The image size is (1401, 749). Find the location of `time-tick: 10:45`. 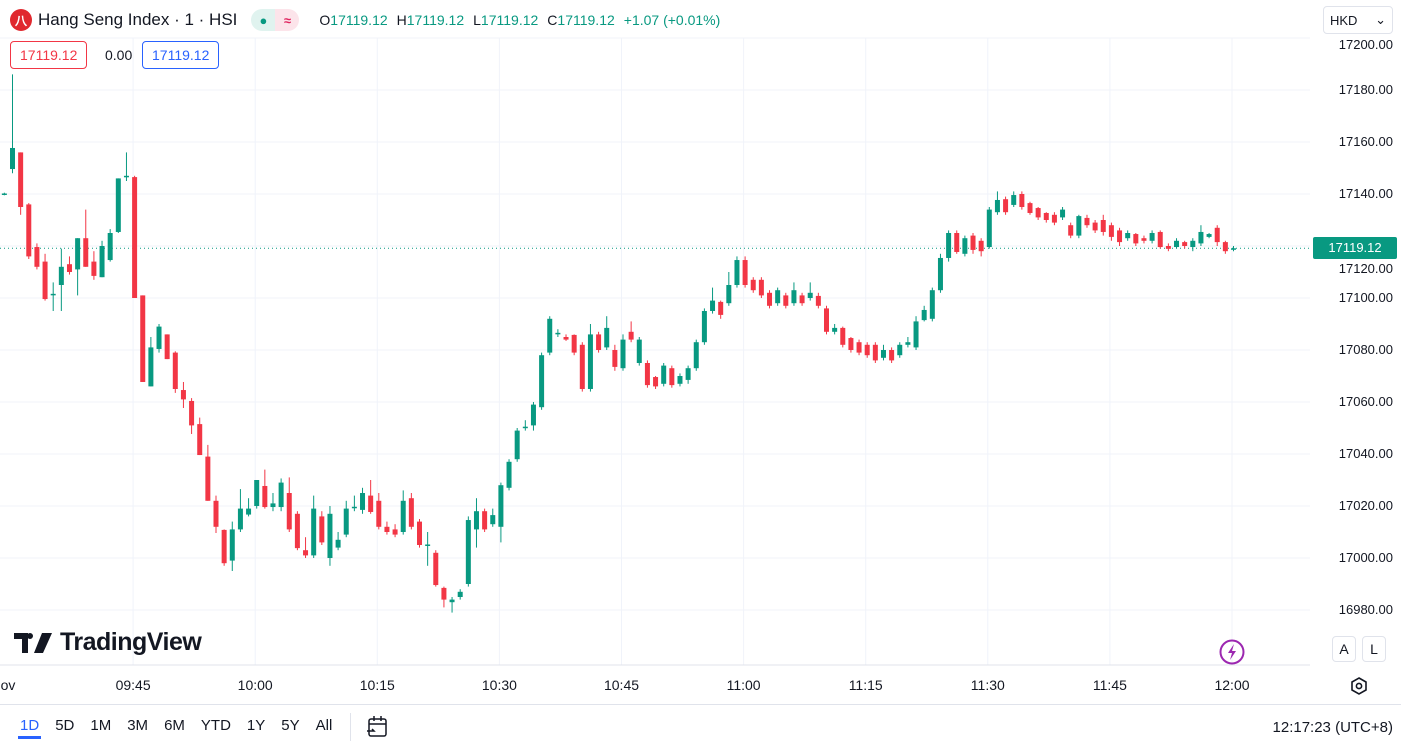

time-tick: 10:45 is located at coordinates (621, 685).